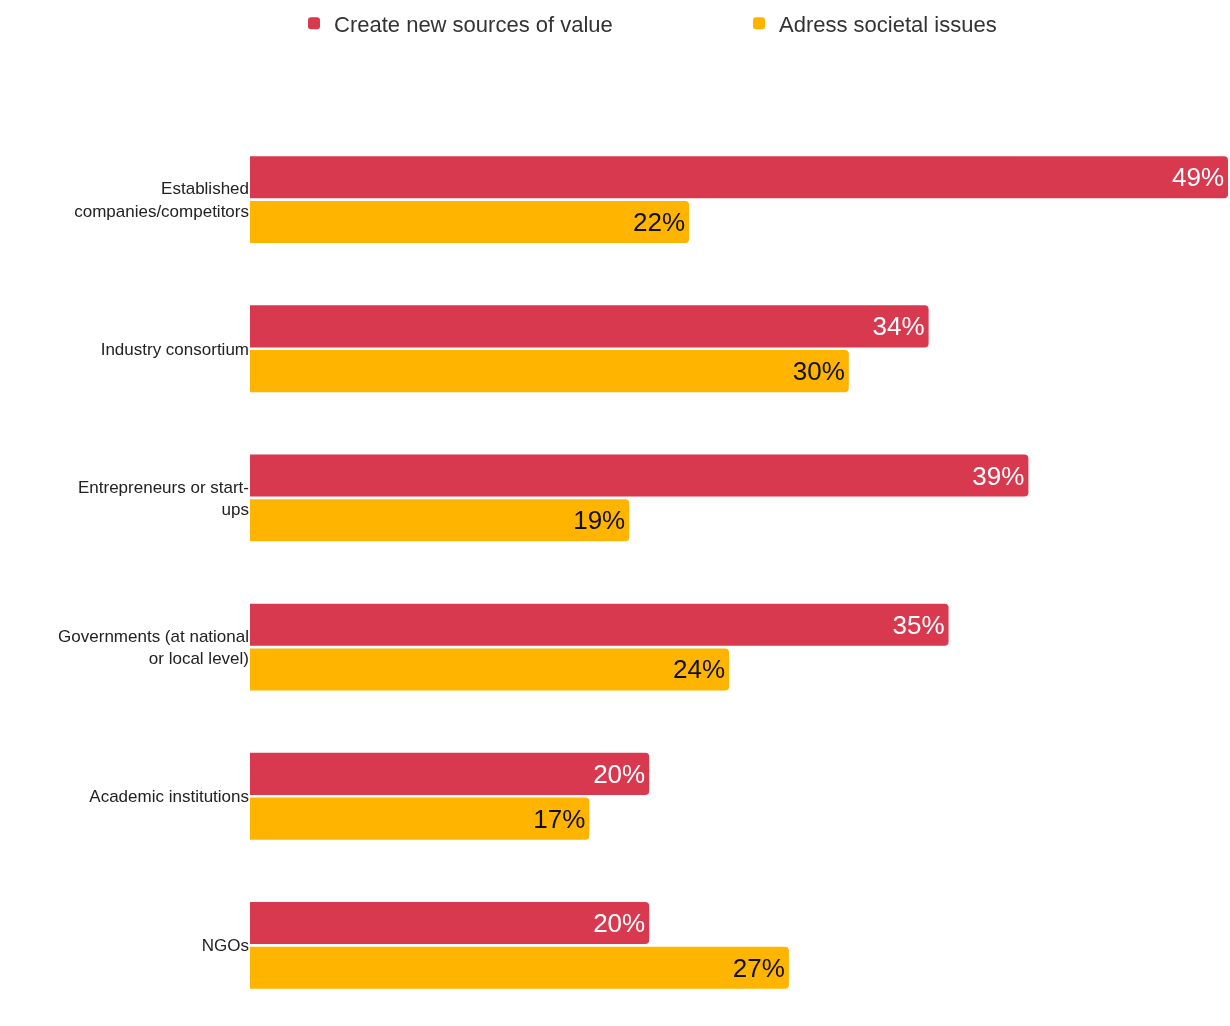 This screenshot has width=1230, height=1026. I want to click on data-label: 35%, so click(918, 624).